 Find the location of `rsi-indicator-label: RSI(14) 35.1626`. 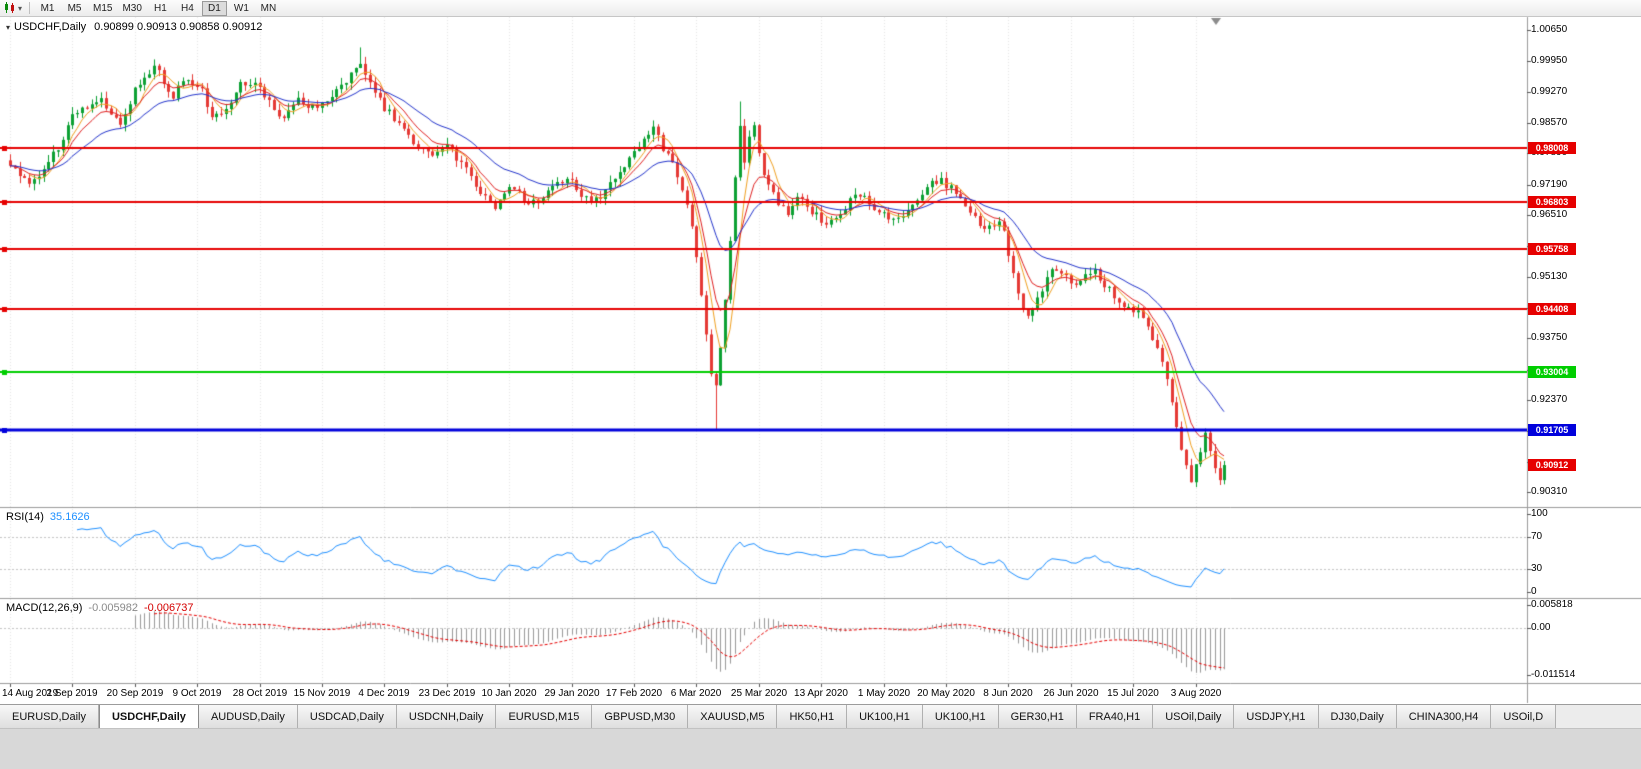

rsi-indicator-label: RSI(14) 35.1626 is located at coordinates (48, 517).